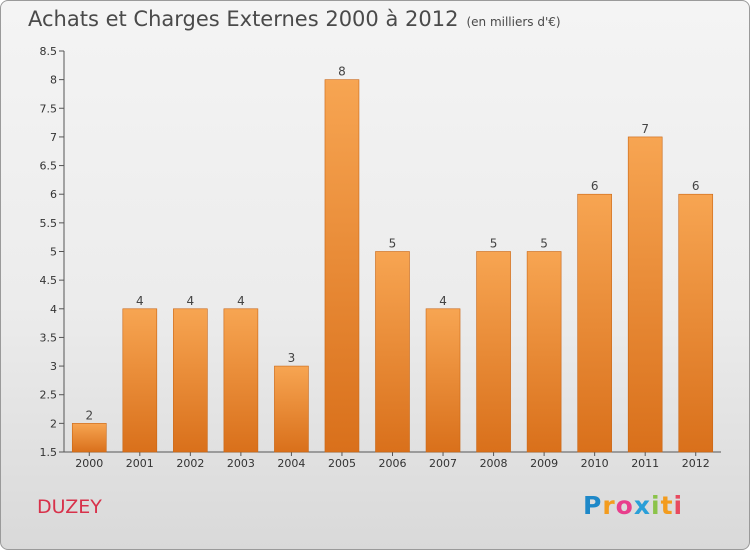 This screenshot has height=550, width=750. Describe the element at coordinates (544, 463) in the screenshot. I see `x-tick-label: 2009` at that location.